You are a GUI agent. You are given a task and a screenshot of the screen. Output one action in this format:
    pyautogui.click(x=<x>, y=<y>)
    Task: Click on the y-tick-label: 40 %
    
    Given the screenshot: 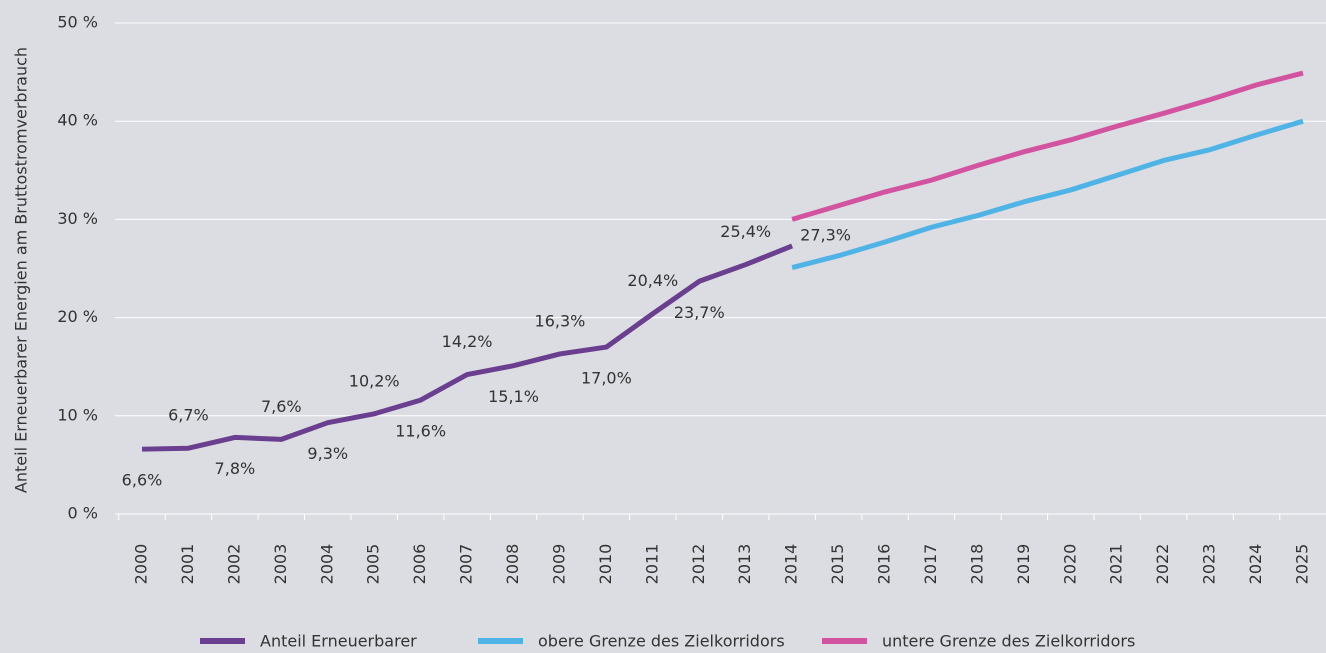 What is the action you would take?
    pyautogui.click(x=77, y=120)
    